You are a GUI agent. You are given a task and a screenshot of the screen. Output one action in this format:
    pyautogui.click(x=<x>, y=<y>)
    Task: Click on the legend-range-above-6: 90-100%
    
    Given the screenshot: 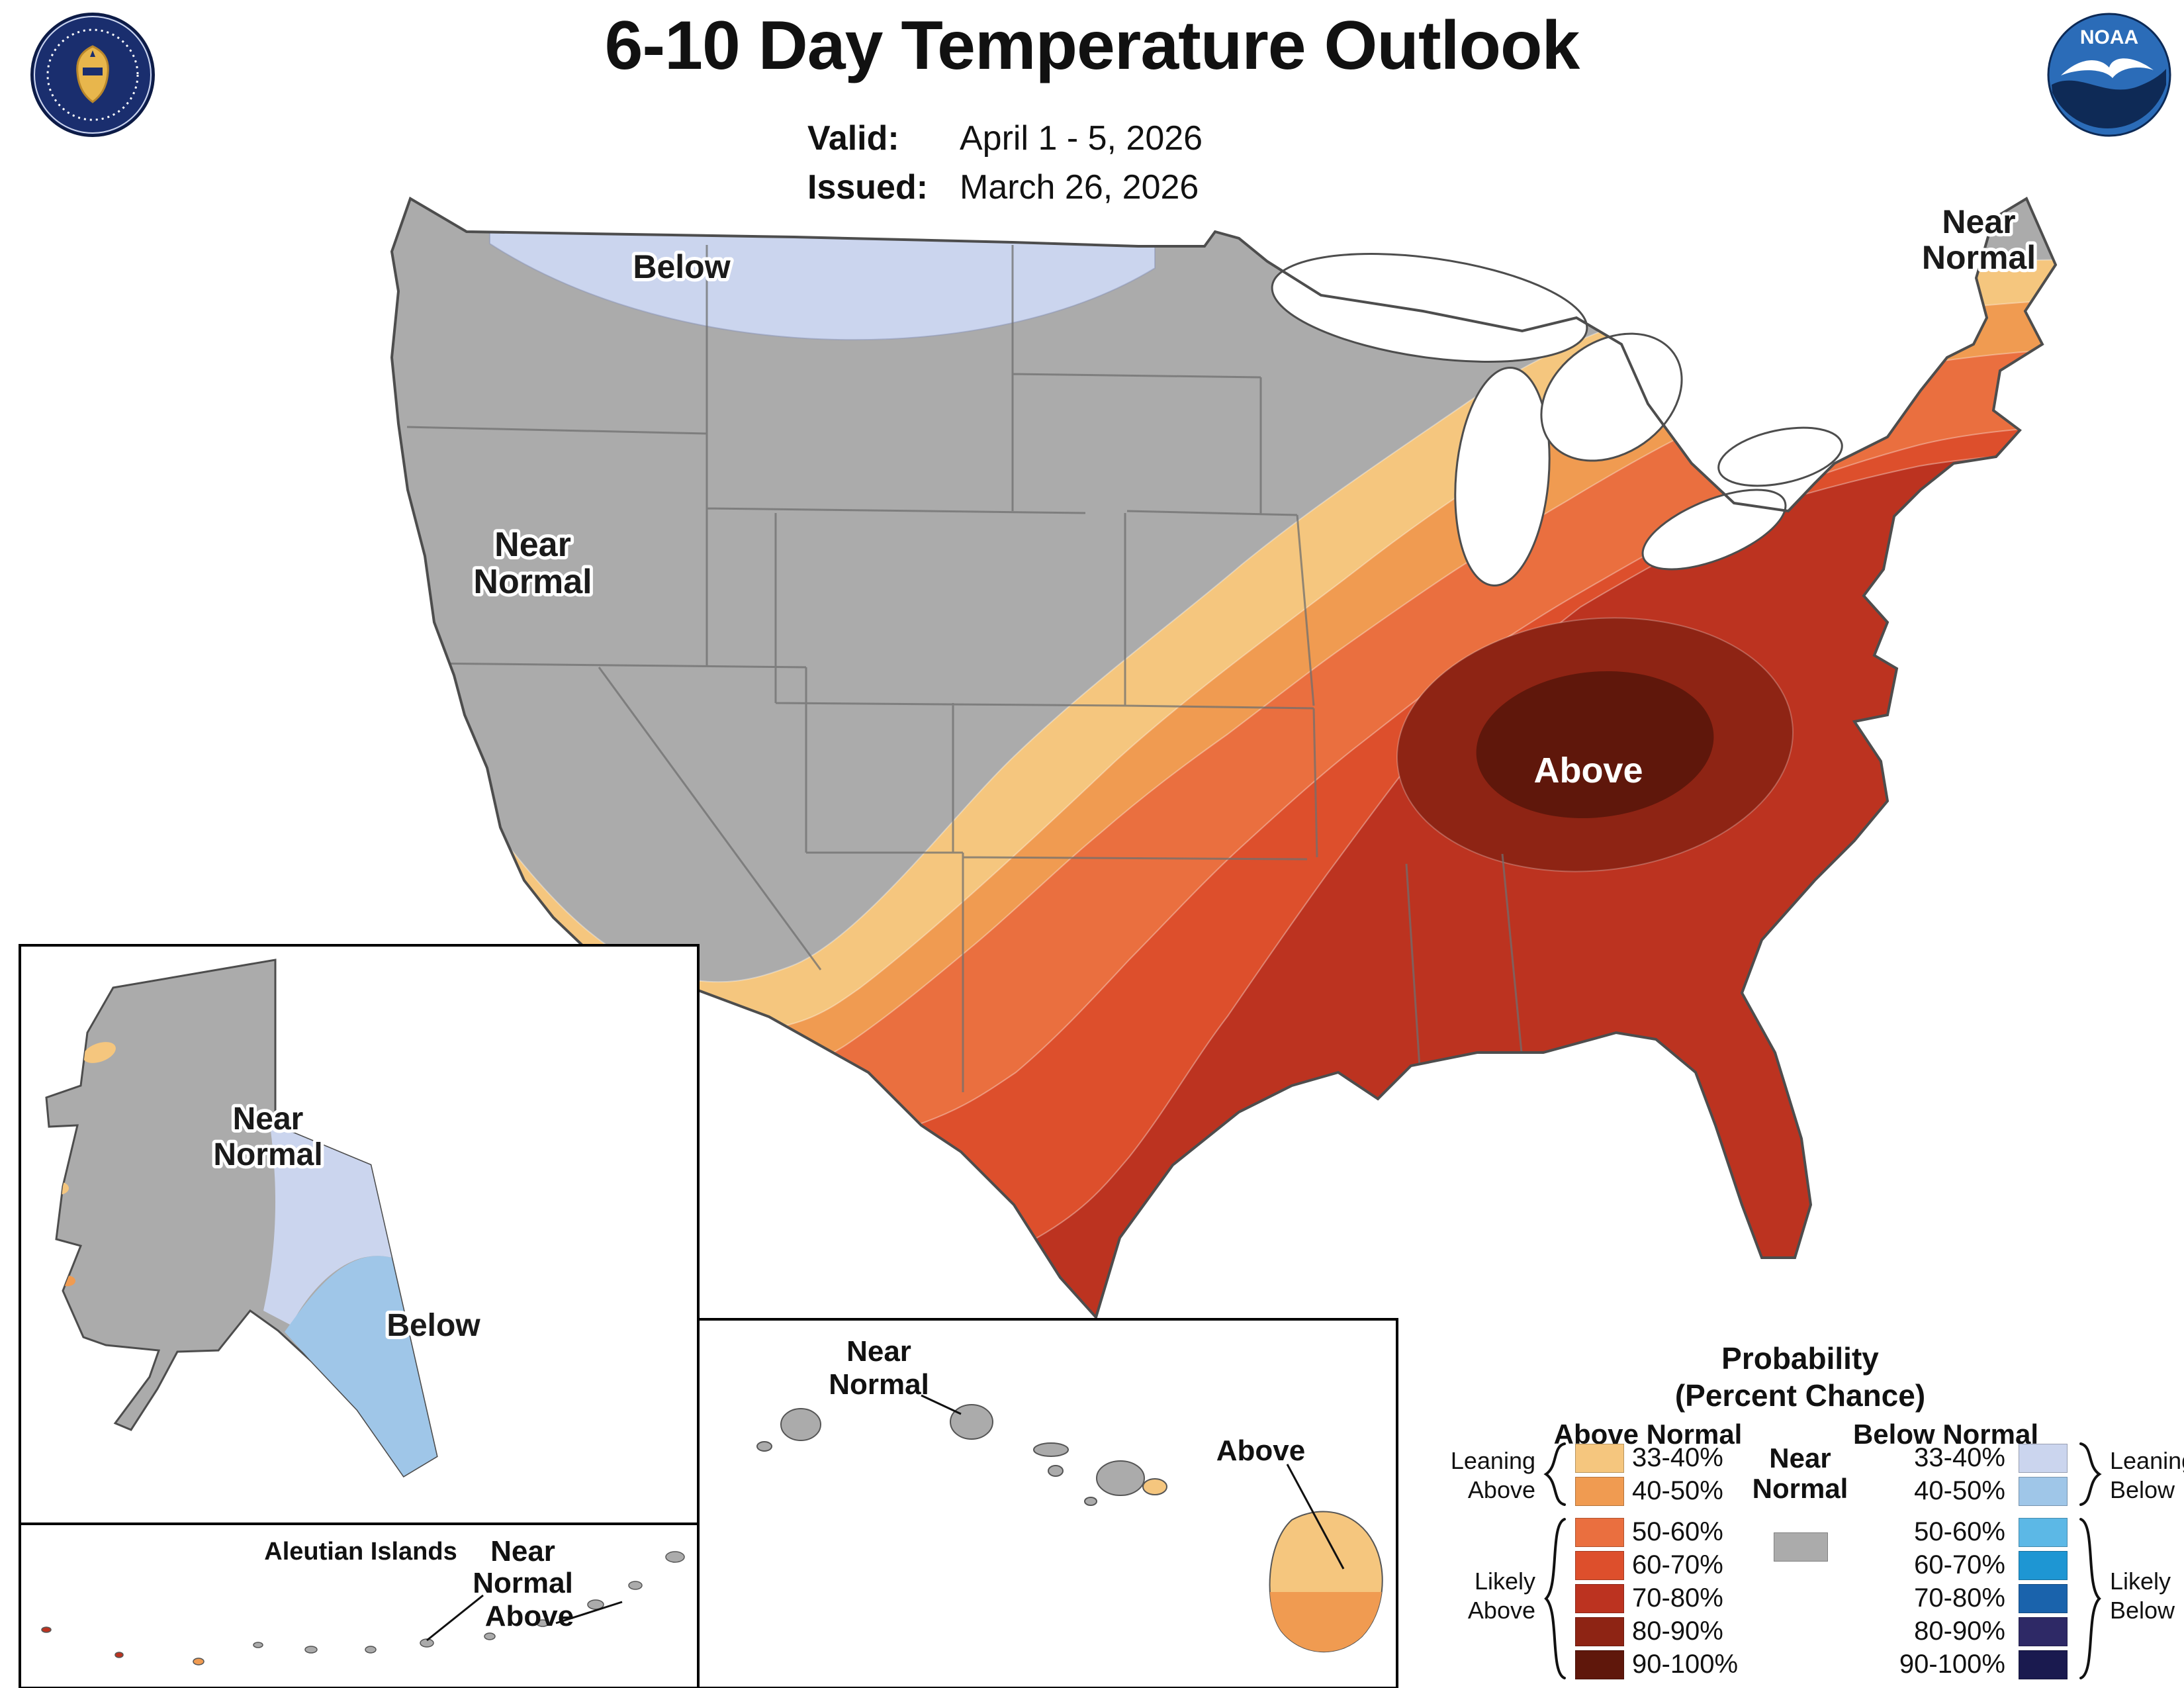 What is the action you would take?
    pyautogui.click(x=1686, y=1664)
    